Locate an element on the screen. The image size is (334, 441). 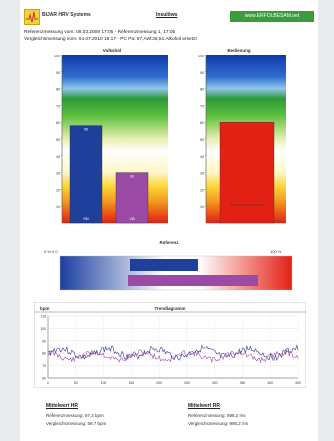
right-chart-y-tick: 60 is located at coordinates (202, 123).